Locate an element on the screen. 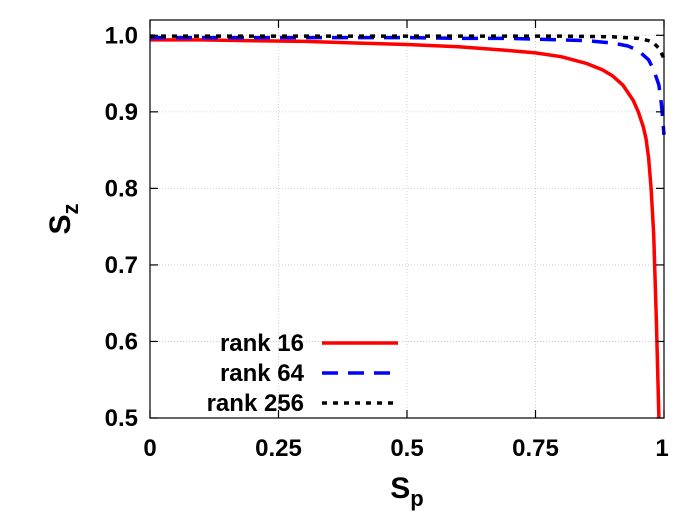 The height and width of the screenshot is (525, 676). y-axis-title-sub: z is located at coordinates (70, 208).